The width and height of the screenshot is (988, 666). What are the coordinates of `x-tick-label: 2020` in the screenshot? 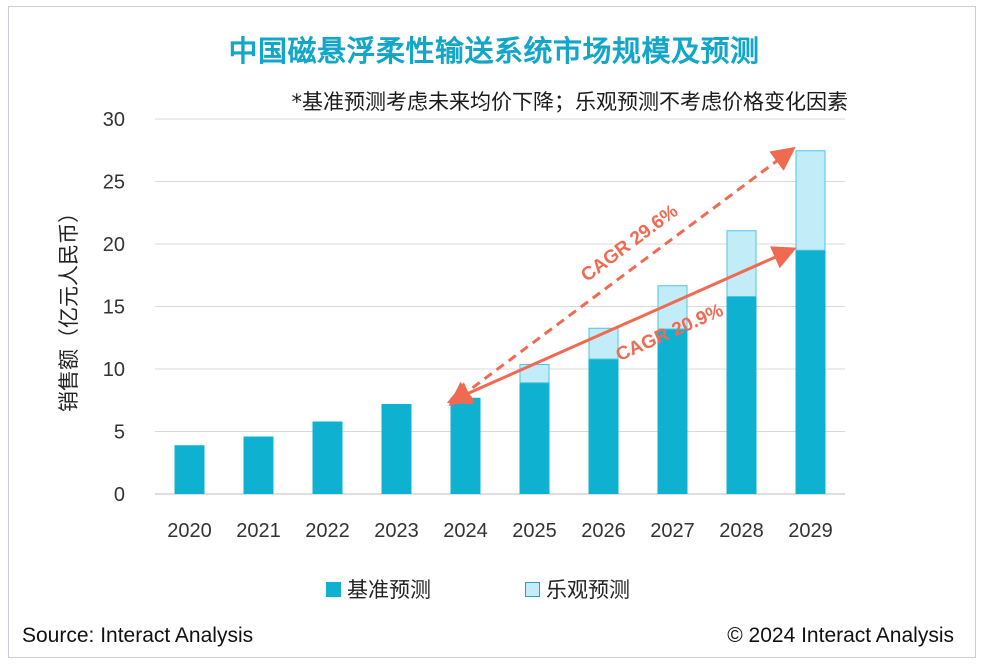 It's located at (189, 531).